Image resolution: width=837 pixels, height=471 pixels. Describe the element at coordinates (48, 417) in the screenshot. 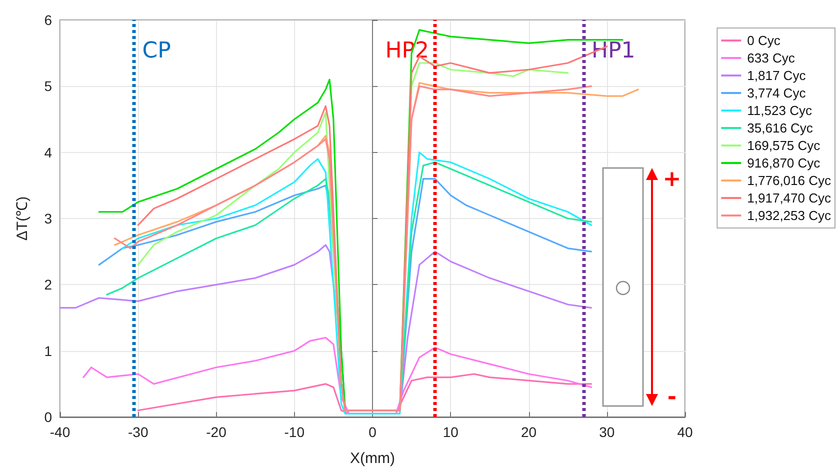

I see `y-tick-label: 0` at that location.